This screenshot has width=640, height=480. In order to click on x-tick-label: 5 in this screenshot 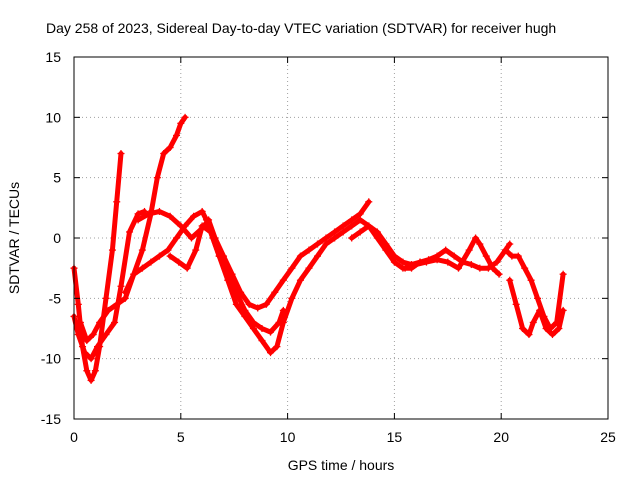, I will do `click(181, 437)`.